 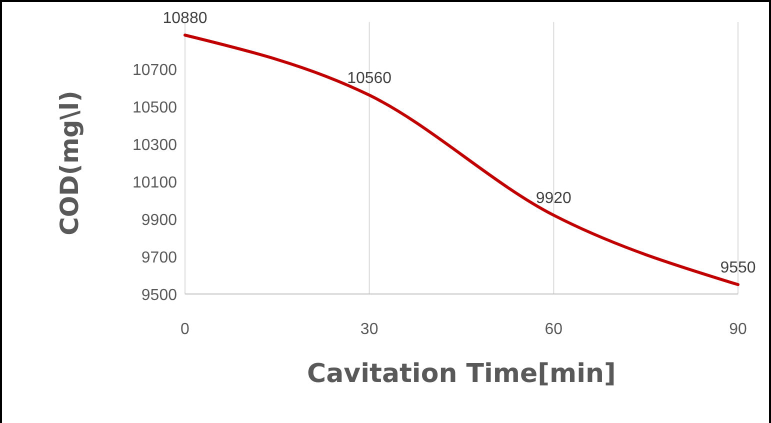 What do you see at coordinates (738, 268) in the screenshot?
I see `data-label: 9550` at bounding box center [738, 268].